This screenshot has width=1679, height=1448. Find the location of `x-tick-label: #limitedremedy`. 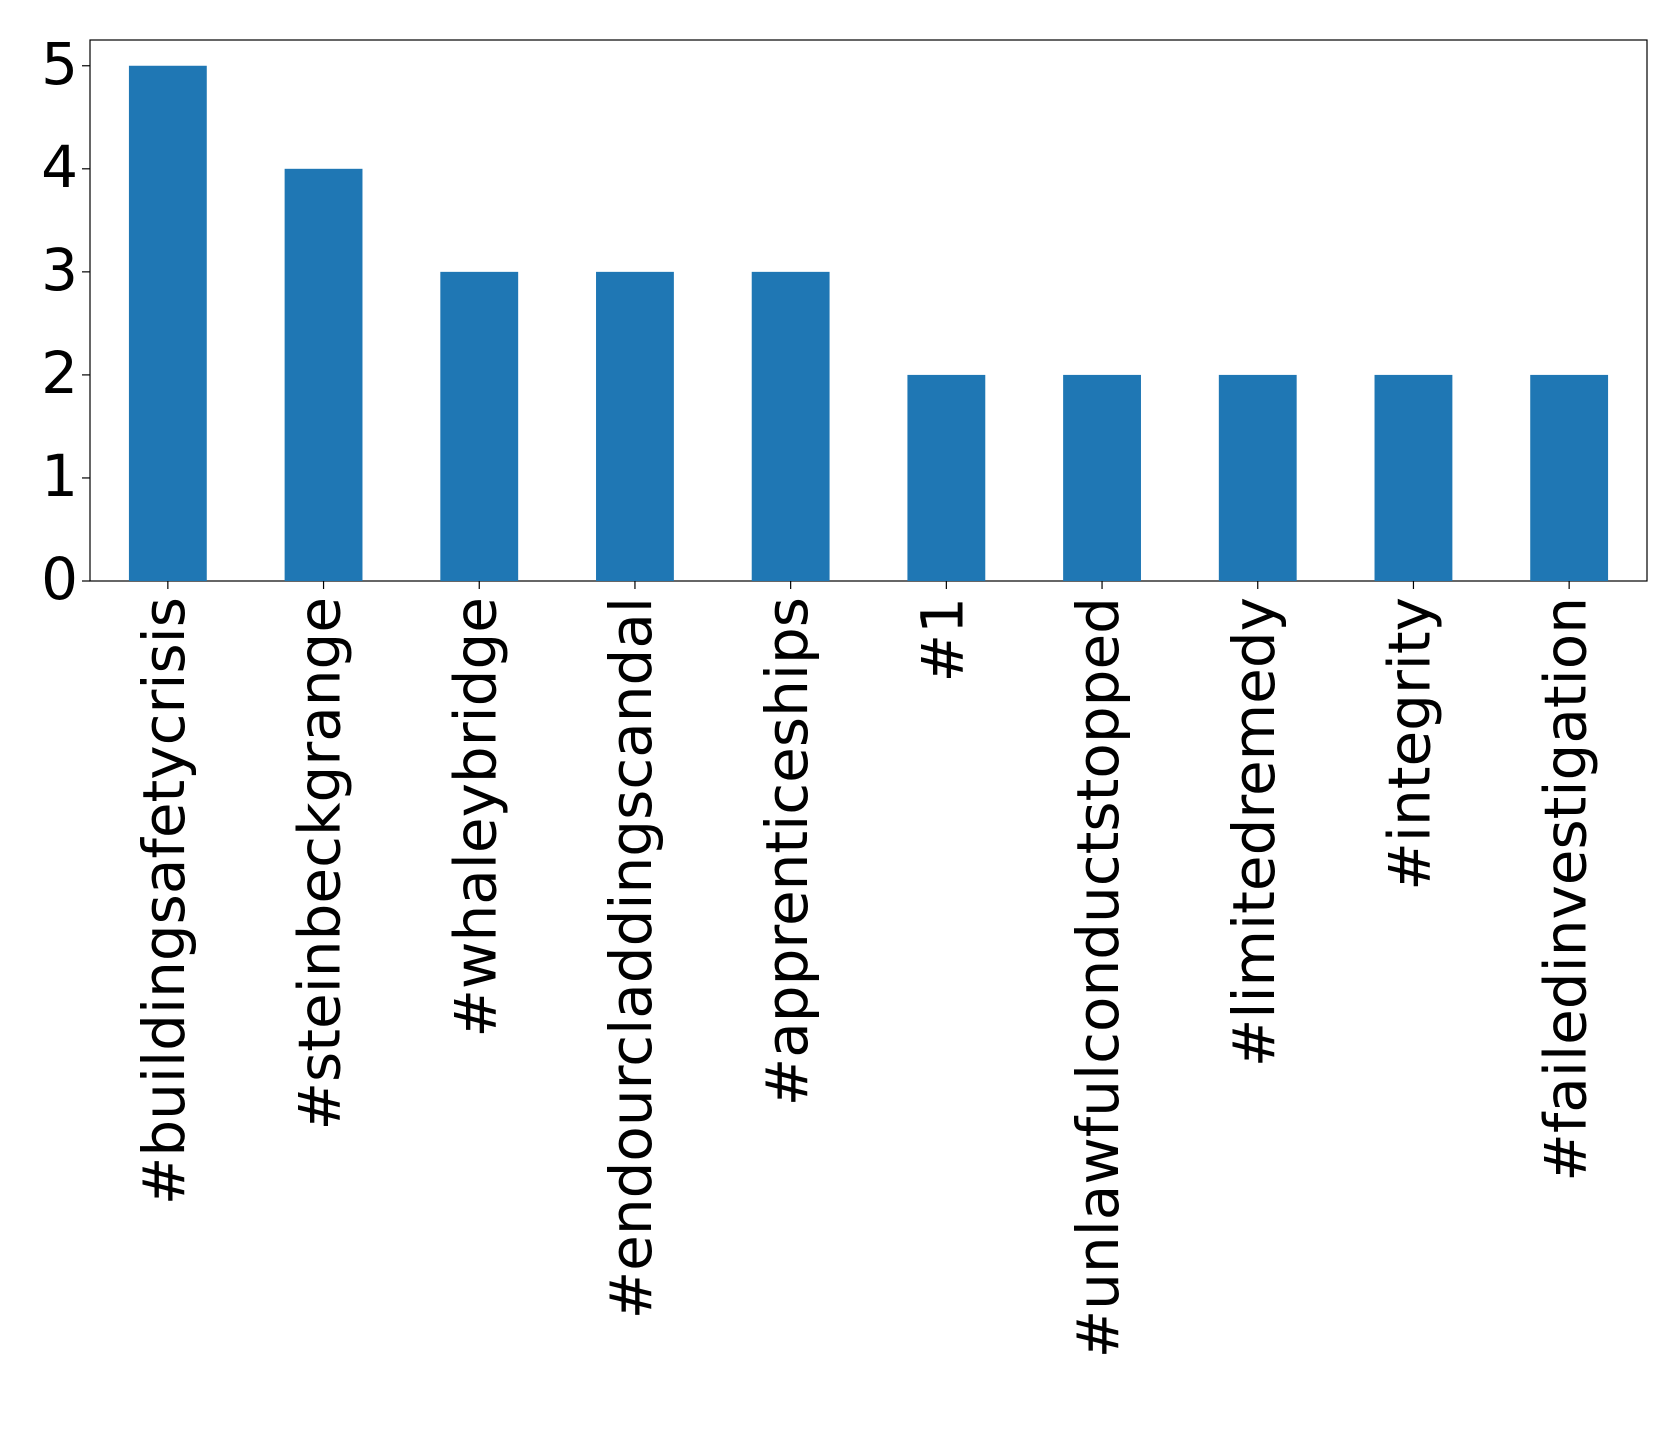

x-tick-label: #limitedremedy is located at coordinates (1254, 832).